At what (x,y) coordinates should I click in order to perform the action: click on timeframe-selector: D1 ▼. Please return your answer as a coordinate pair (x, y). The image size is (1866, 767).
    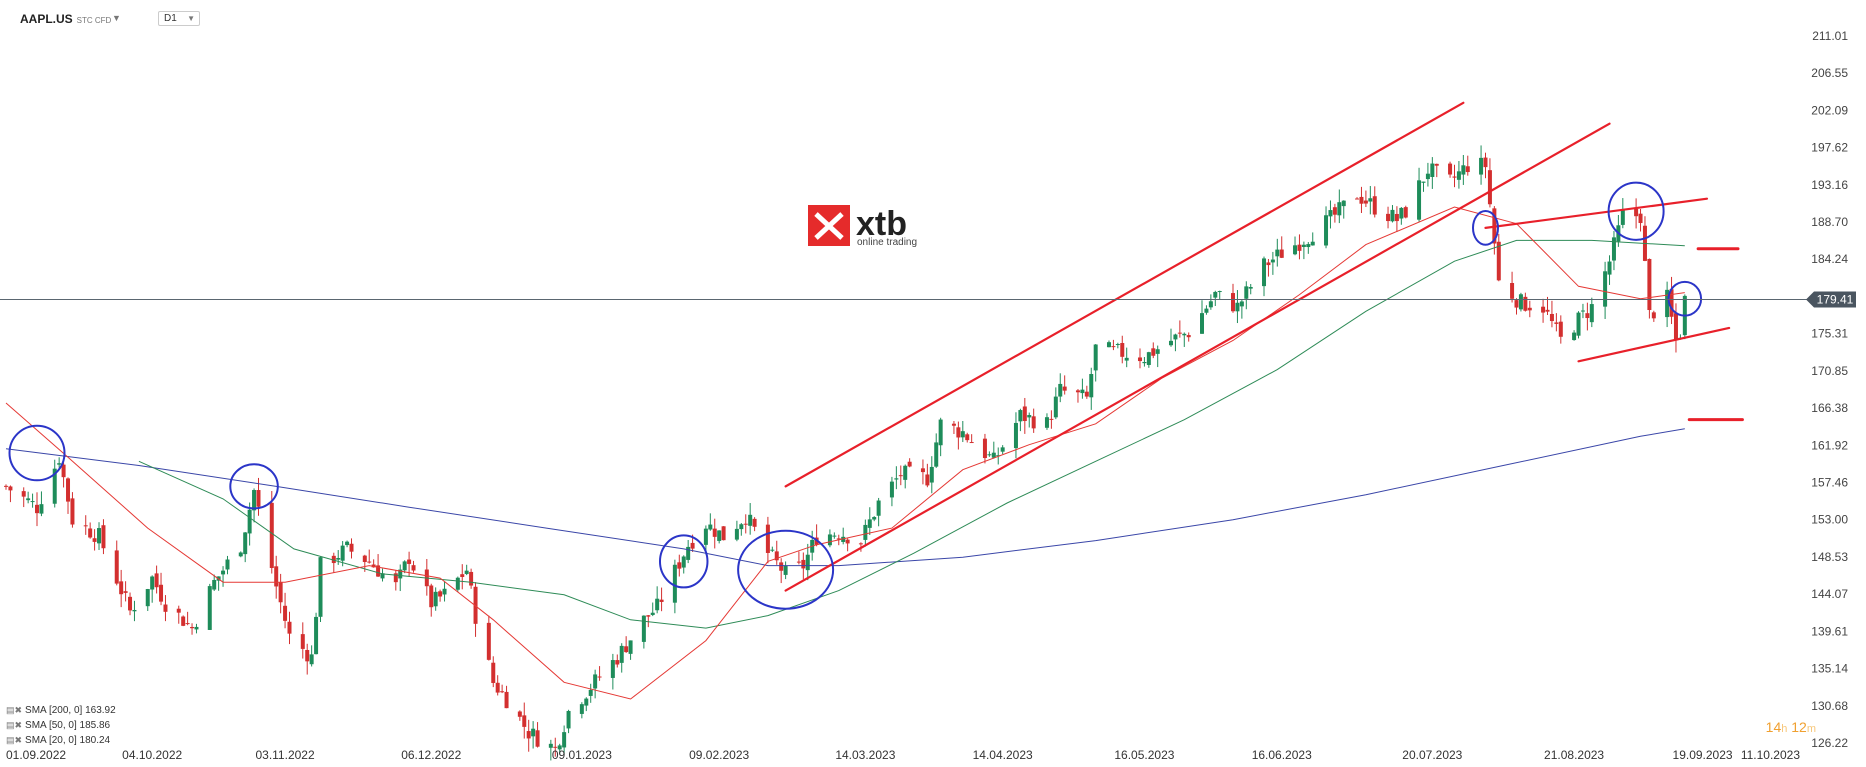
    Looking at the image, I should click on (179, 18).